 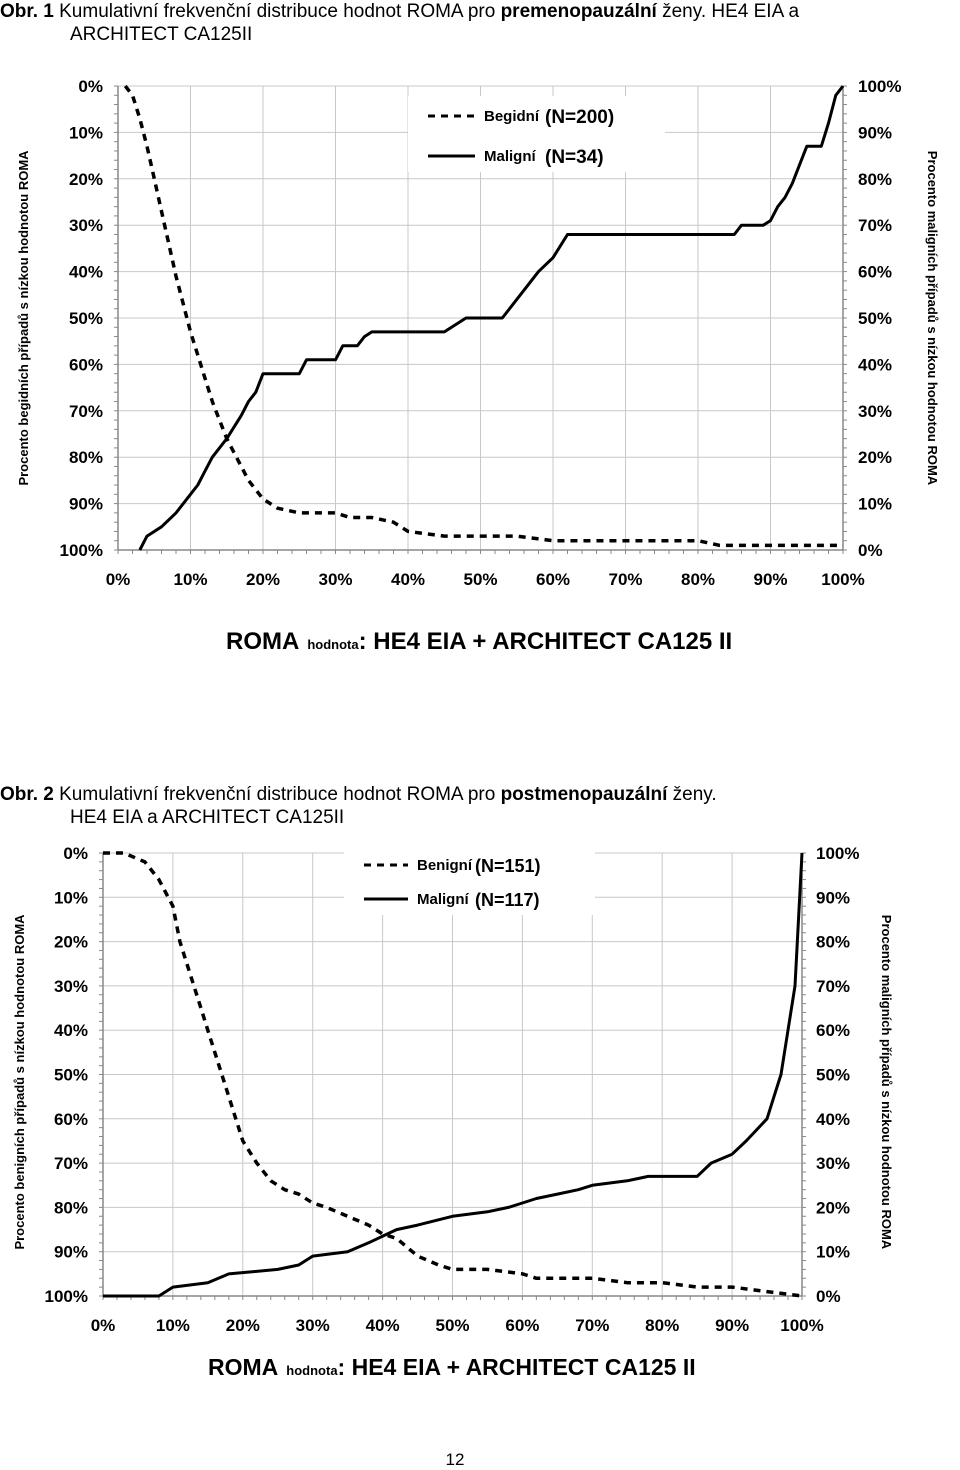 I want to click on legend-n-maligní: (N=117), so click(x=507, y=900).